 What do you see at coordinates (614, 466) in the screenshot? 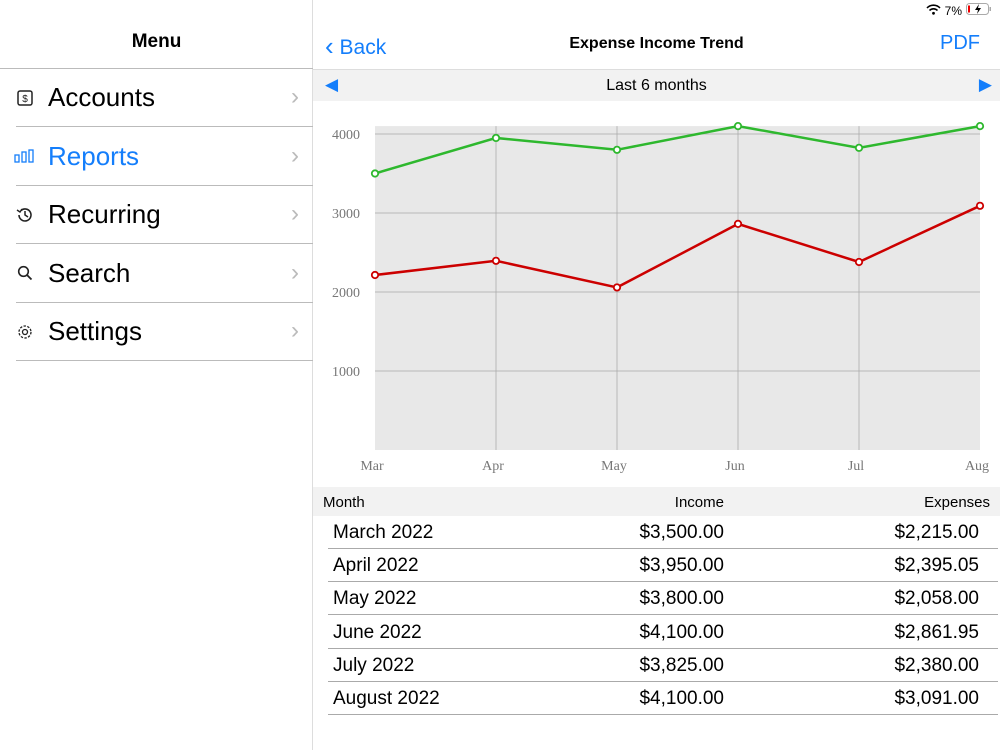
I see `x-tick-label: May` at bounding box center [614, 466].